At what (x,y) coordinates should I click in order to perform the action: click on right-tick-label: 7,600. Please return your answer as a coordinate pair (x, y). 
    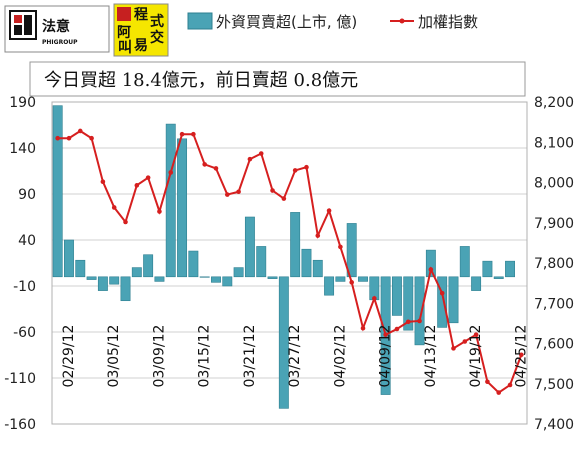
    Looking at the image, I should click on (554, 345).